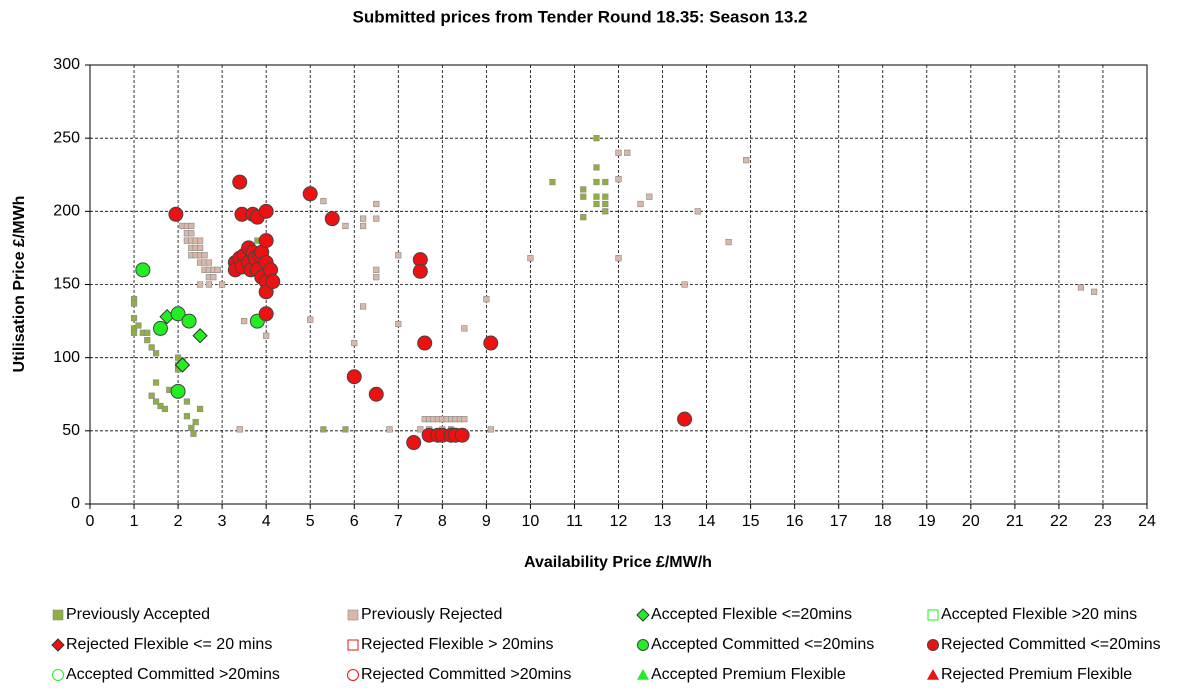 Image resolution: width=1189 pixels, height=688 pixels. Describe the element at coordinates (839, 521) in the screenshot. I see `x-tick-label: 17` at that location.